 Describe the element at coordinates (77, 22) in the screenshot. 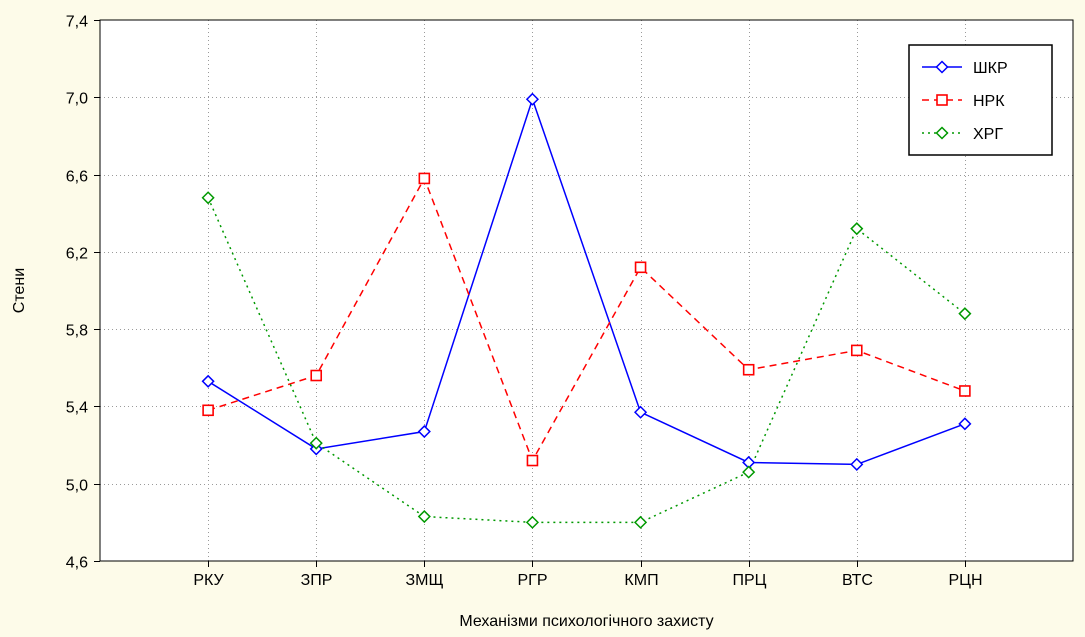

I see `y-tick-label: 7,4` at that location.